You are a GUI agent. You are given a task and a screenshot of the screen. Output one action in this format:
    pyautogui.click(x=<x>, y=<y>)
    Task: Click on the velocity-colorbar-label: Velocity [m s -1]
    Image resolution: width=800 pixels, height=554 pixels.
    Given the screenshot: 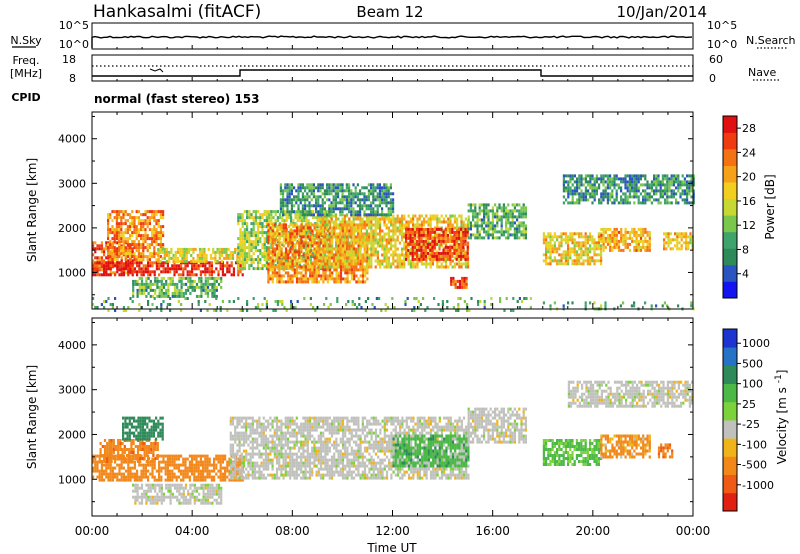 What is the action you would take?
    pyautogui.click(x=781, y=417)
    